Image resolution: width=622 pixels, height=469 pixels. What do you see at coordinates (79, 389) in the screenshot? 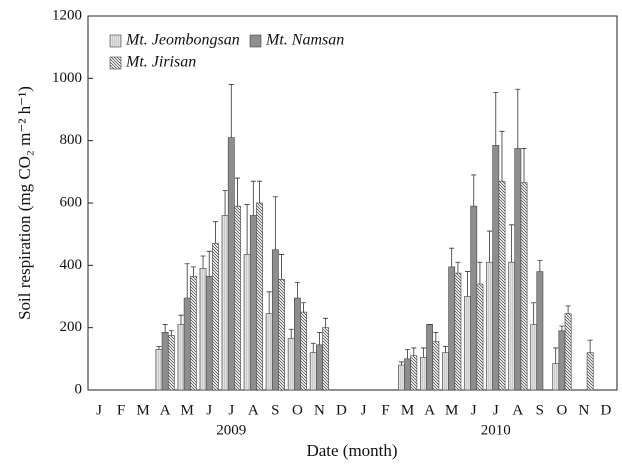
I see `y-tick-label: 0` at bounding box center [79, 389].